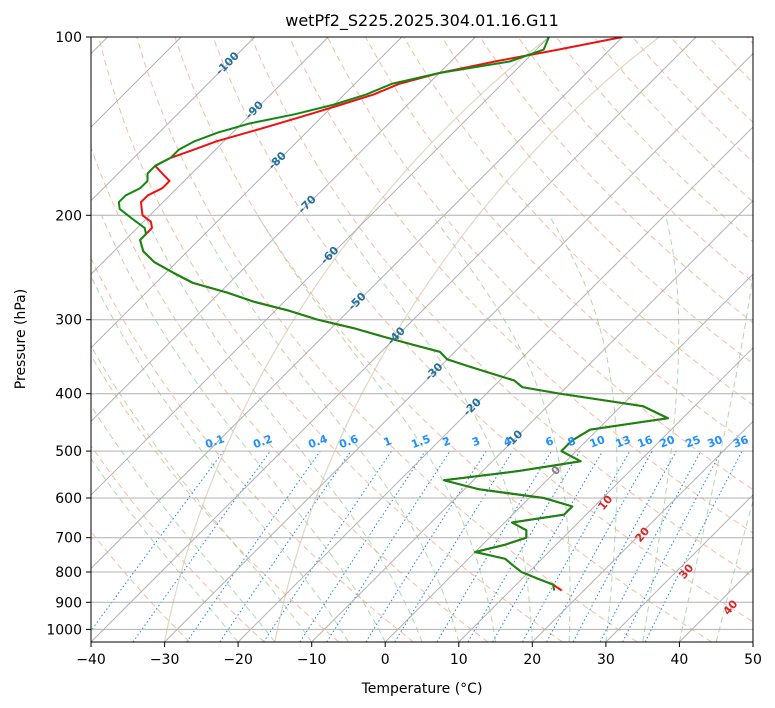 The height and width of the screenshot is (708, 775). Describe the element at coordinates (667, 442) in the screenshot. I see `mixing-ratio-label: 20` at that location.